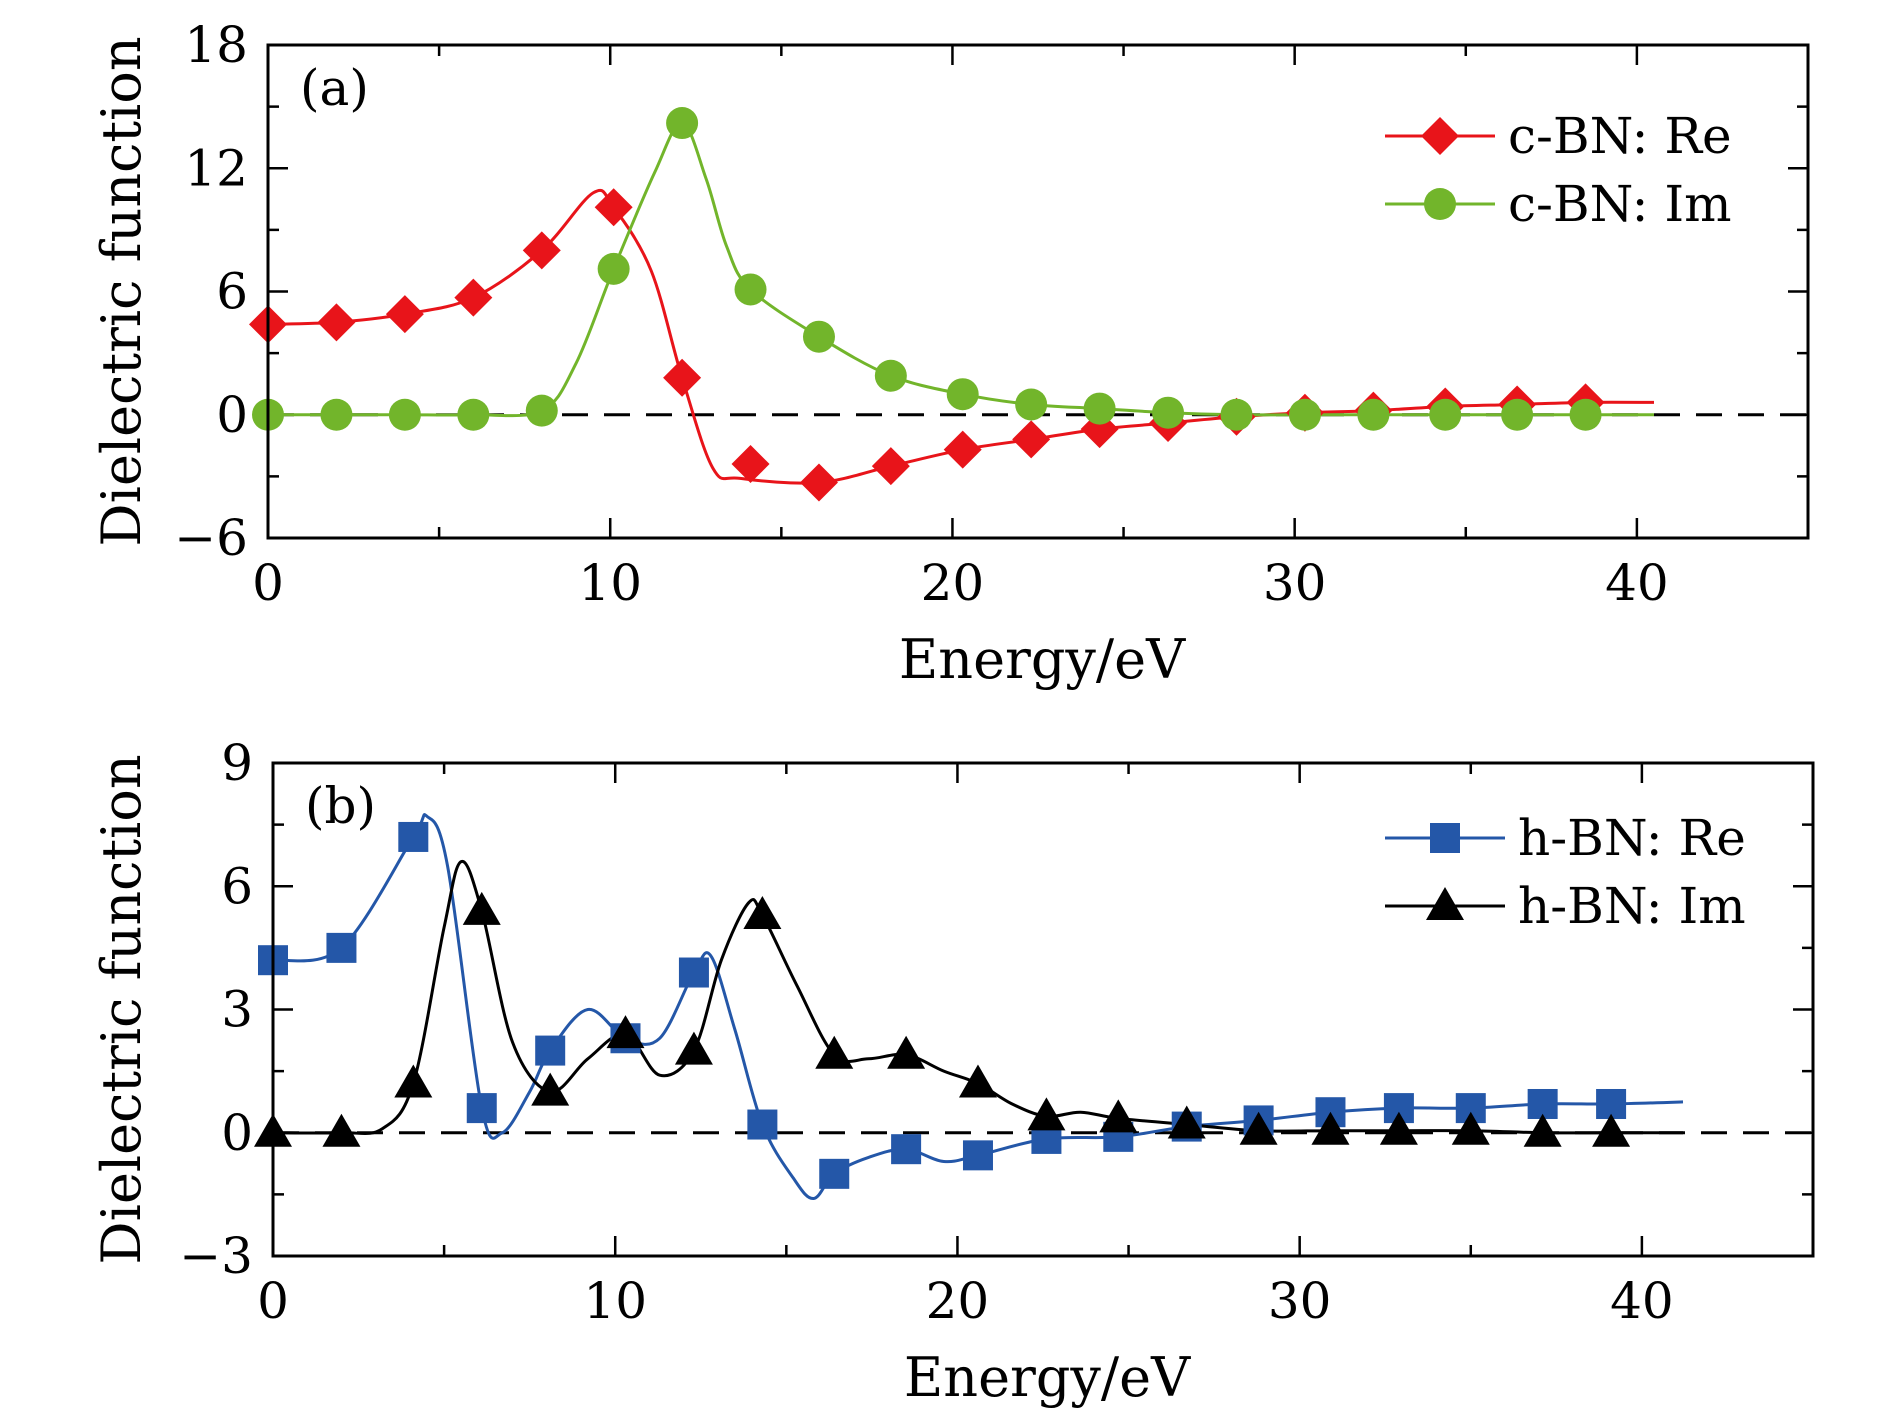 Image resolution: width=1890 pixels, height=1418 pixels. Describe the element at coordinates (1632, 906) in the screenshot. I see `legend-label: h-BN: Im` at that location.